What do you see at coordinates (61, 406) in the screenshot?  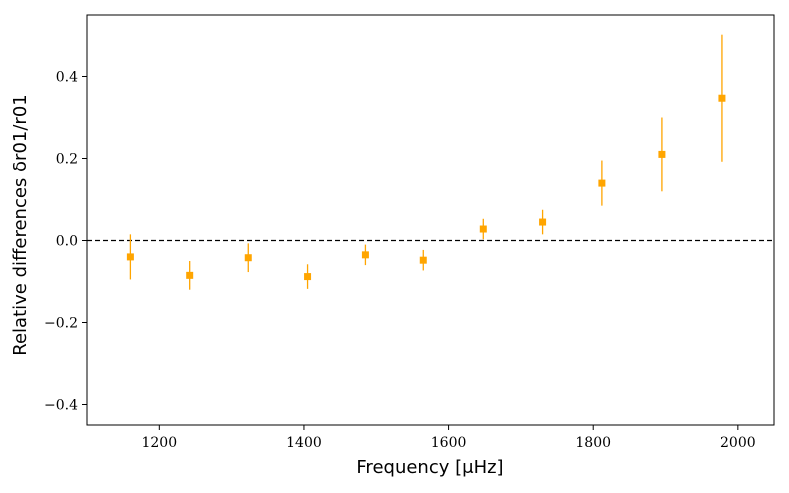 I see `y-tick-label: −0.4` at bounding box center [61, 406].